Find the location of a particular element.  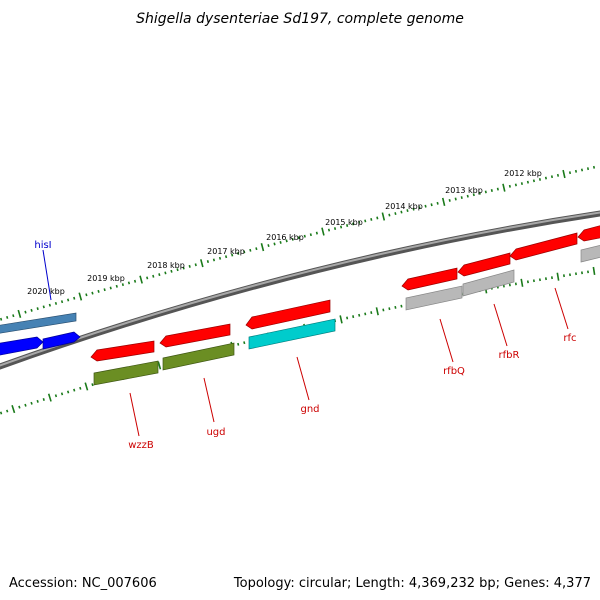

scale-label-2013: 2013 kbp is located at coordinates (464, 190).